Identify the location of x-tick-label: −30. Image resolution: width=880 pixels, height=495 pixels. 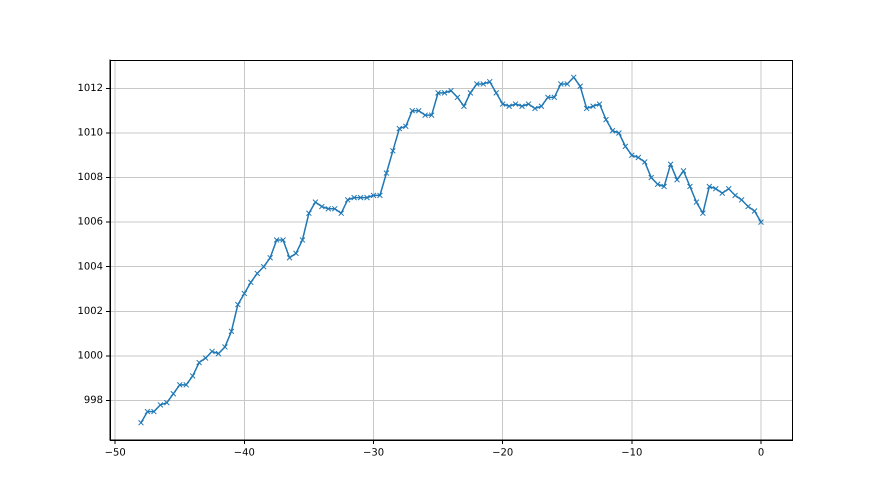
(373, 453).